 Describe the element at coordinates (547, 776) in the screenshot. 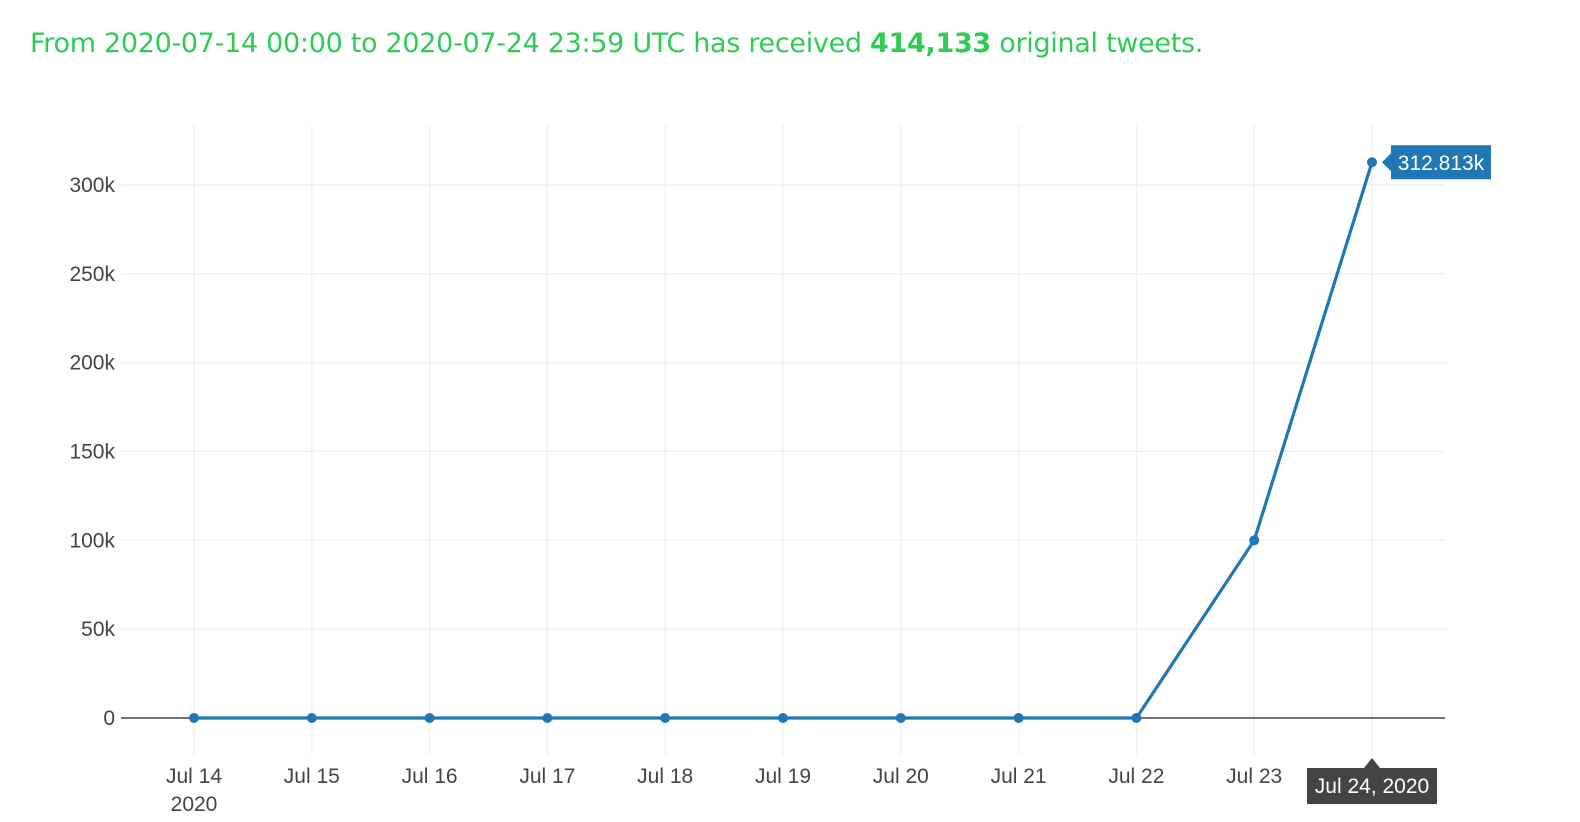

I see `x-tick-label: Jul 17` at that location.